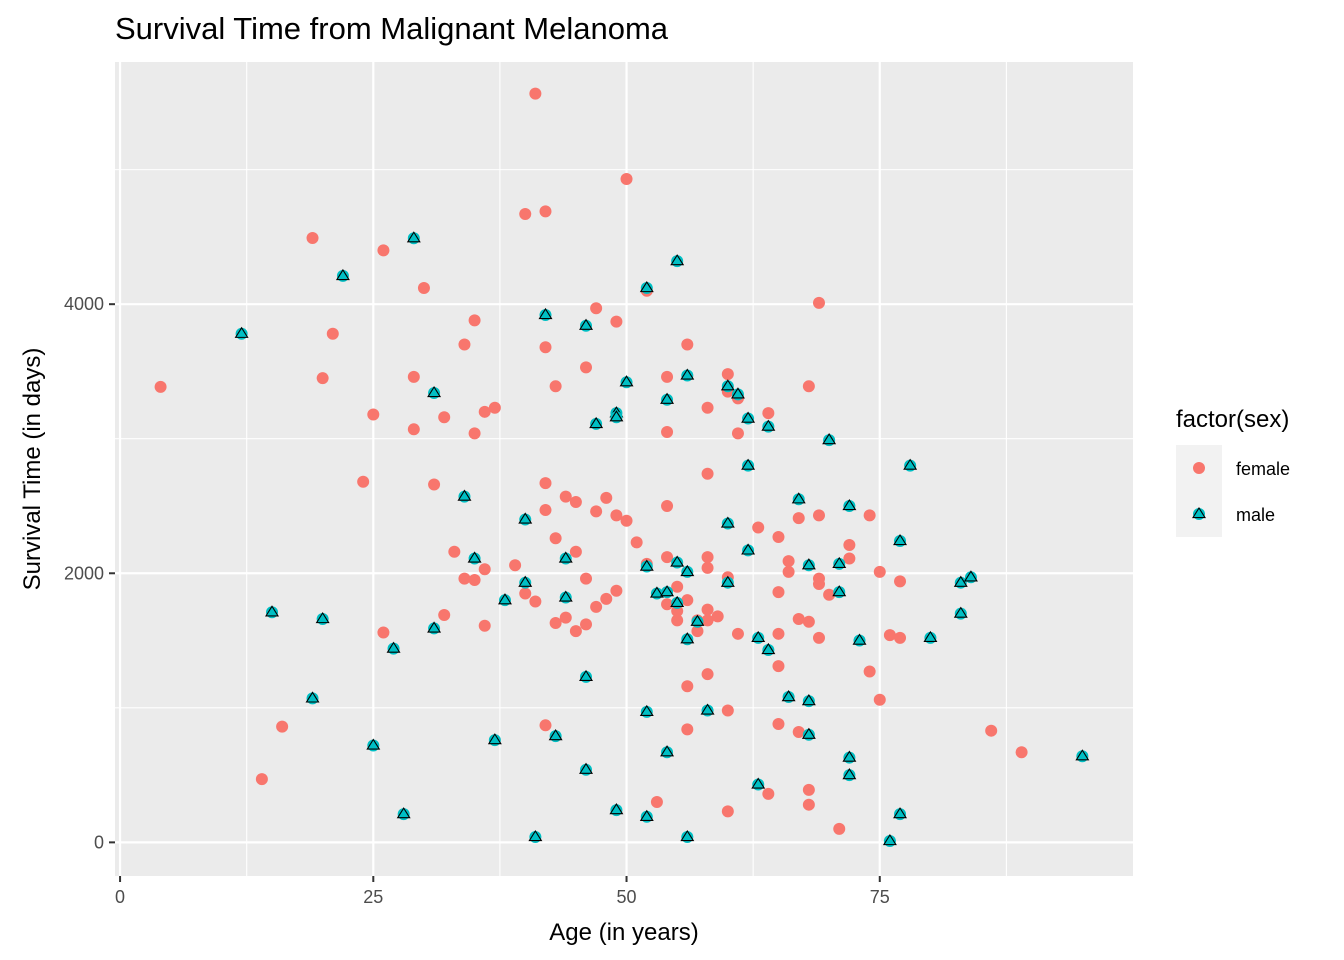 Image resolution: width=1344 pixels, height=960 pixels. Describe the element at coordinates (1199, 512) in the screenshot. I see `legend-symbol-male-outline` at that location.